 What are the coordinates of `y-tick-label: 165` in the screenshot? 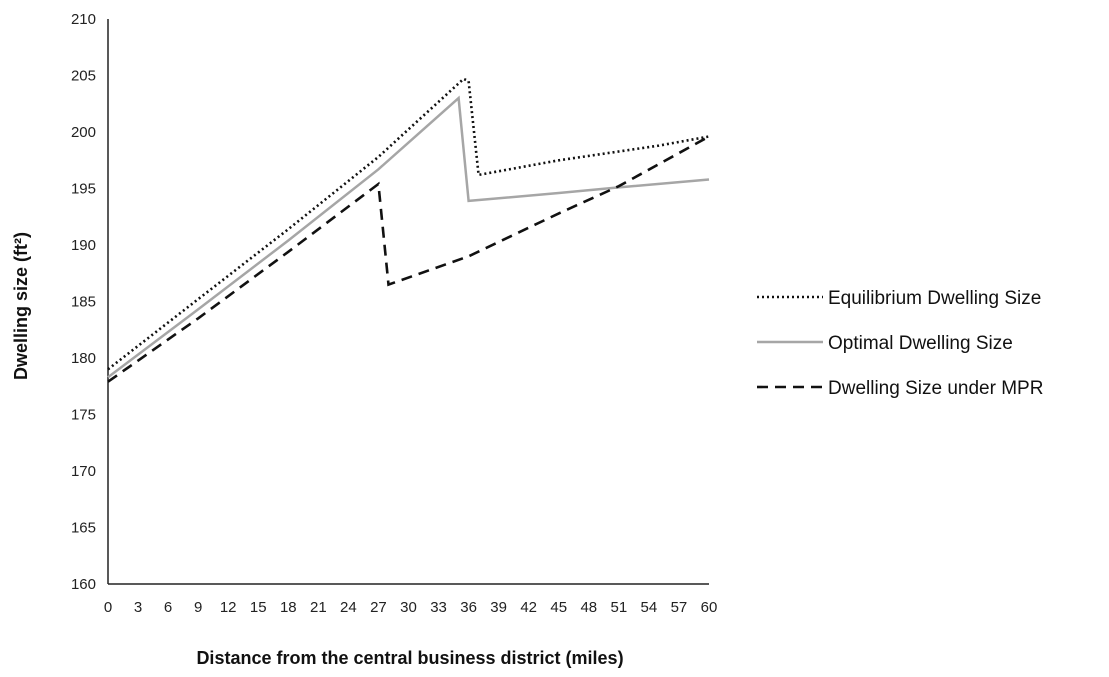 It's located at (83, 528).